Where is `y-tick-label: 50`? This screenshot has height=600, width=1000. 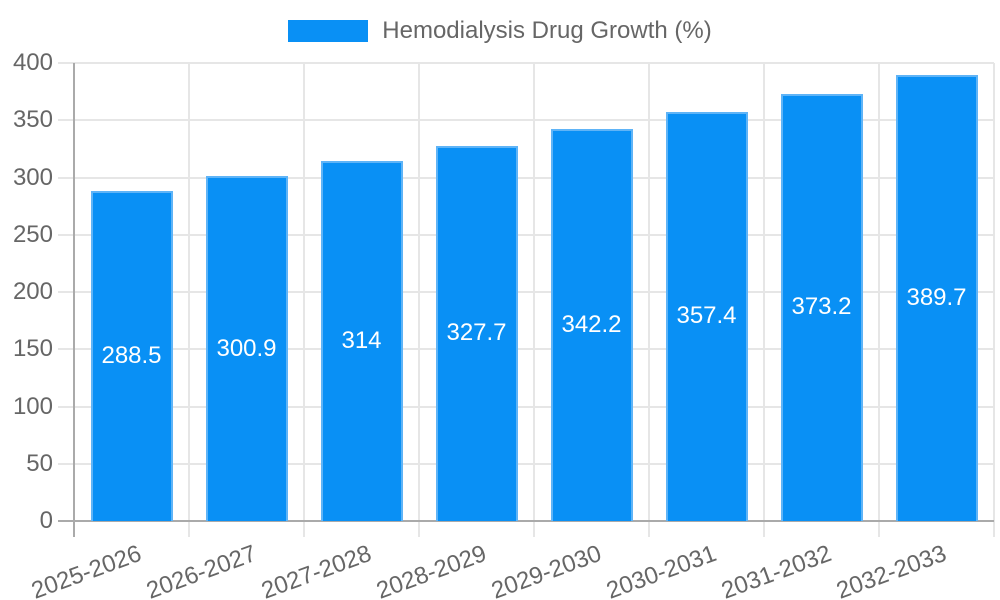
y-tick-label: 50 is located at coordinates (39, 463).